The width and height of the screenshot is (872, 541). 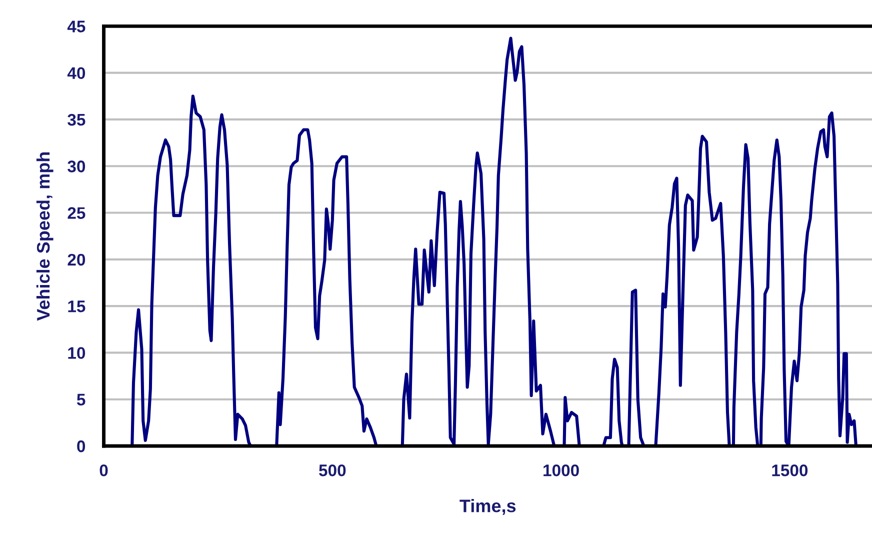 I want to click on y-tick-label: 30, so click(x=77, y=166).